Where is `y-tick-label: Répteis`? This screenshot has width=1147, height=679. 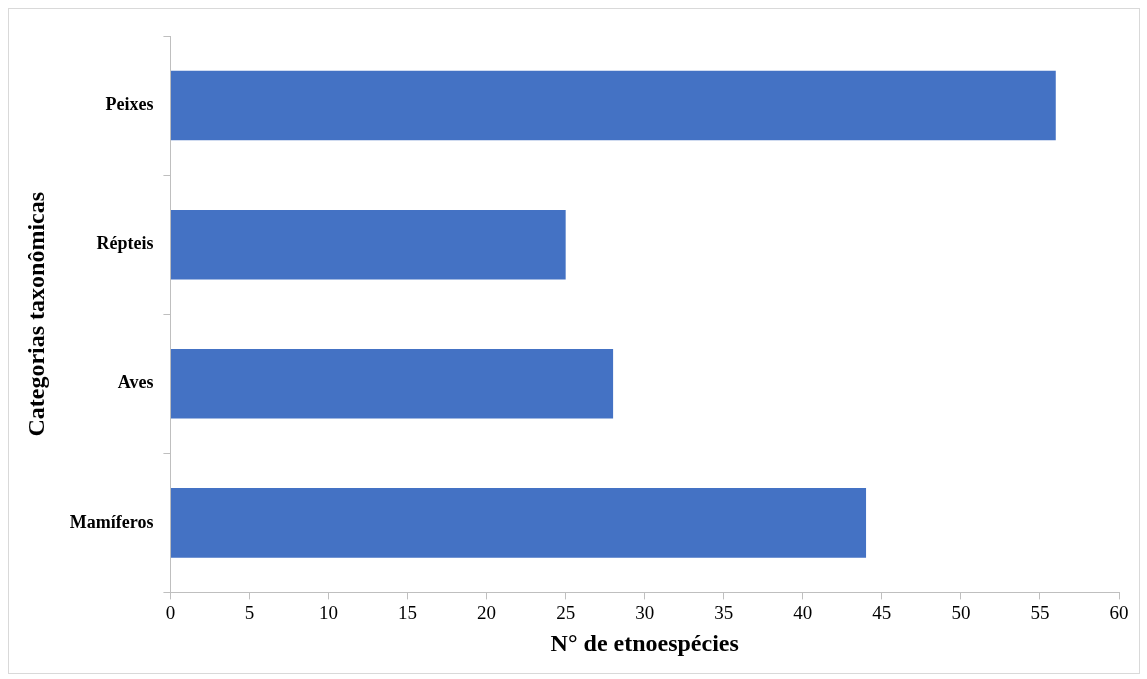 y-tick-label: Répteis is located at coordinates (125, 243).